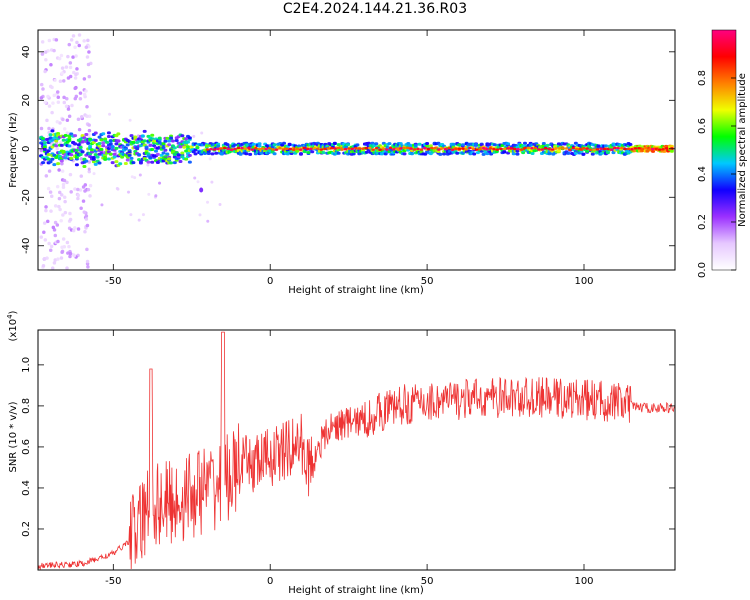 The height and width of the screenshot is (600, 750). Describe the element at coordinates (356, 590) in the screenshot. I see `snr-x-axis-label: Height of straight line (km)` at that location.